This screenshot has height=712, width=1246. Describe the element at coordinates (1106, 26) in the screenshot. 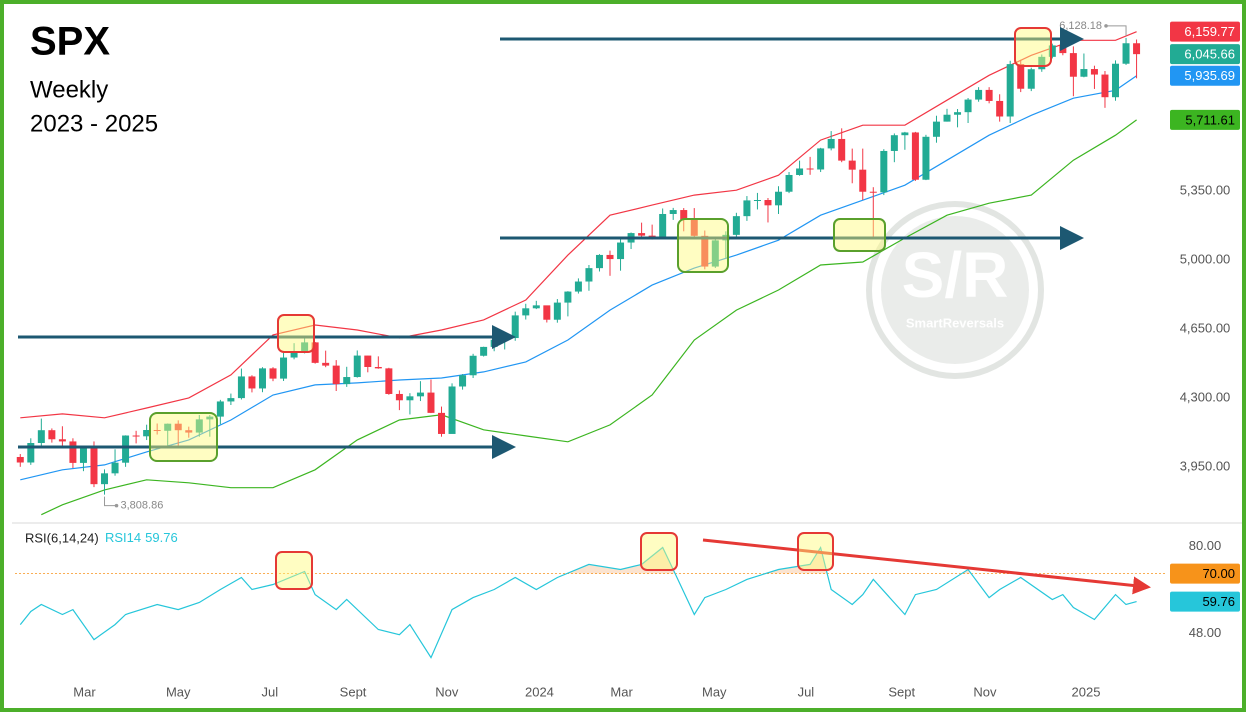

I see `high-dot` at that location.